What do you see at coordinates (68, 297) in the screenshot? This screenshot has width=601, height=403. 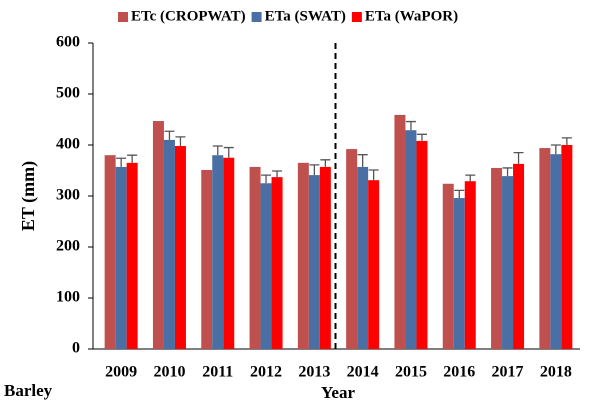 I see `y-tick-label: 100` at bounding box center [68, 297].